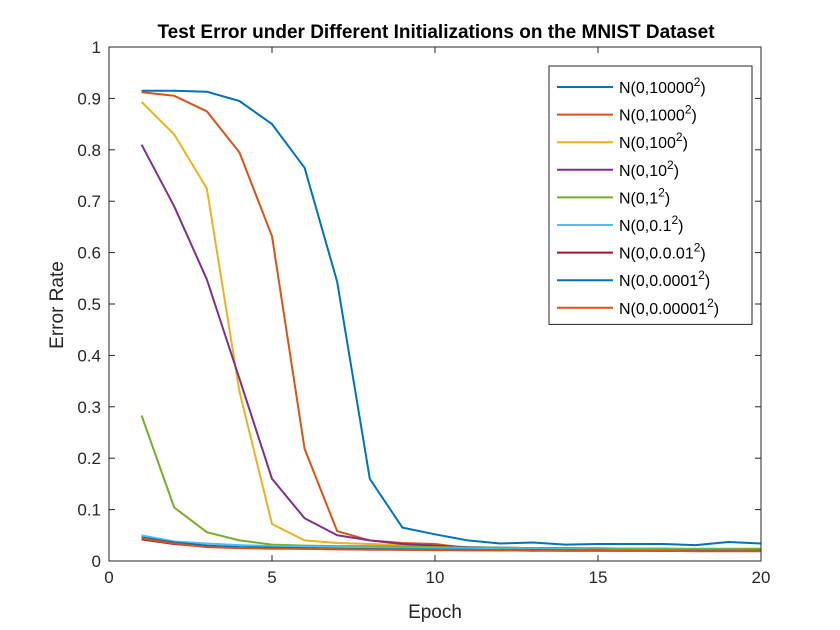  Describe the element at coordinates (644, 196) in the screenshot. I see `legend-label: N(0,12)` at that location.